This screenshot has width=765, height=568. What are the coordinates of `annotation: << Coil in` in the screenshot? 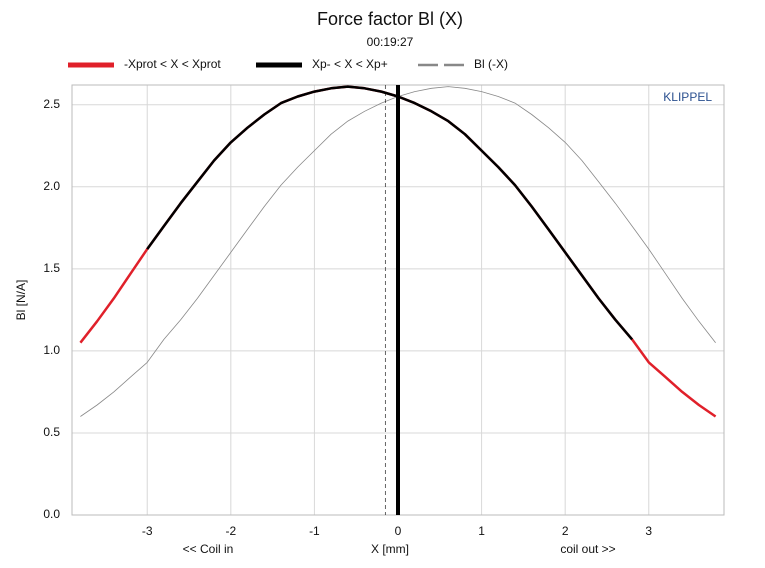 It's located at (208, 549).